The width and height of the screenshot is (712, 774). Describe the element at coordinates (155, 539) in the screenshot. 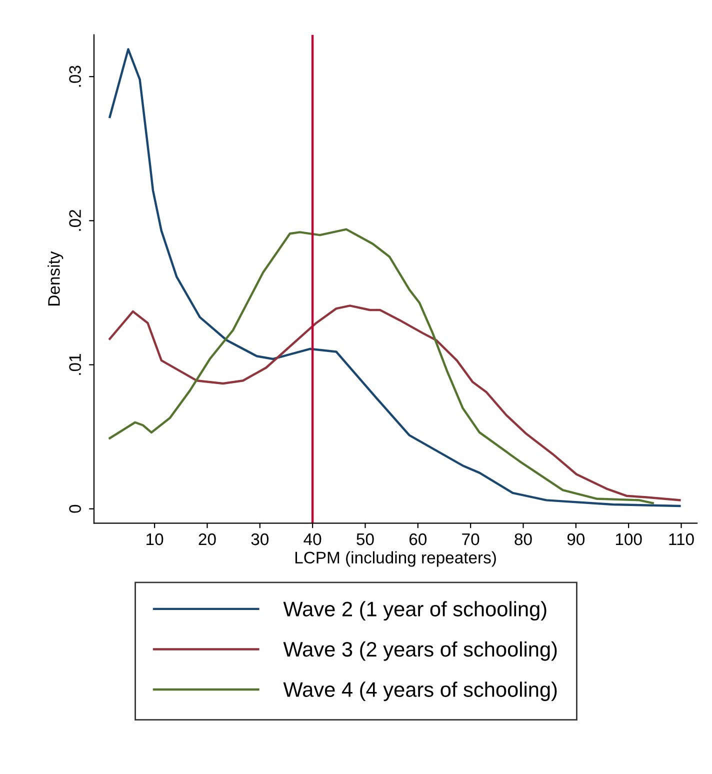

I see `x-tick-label: 10` at that location.